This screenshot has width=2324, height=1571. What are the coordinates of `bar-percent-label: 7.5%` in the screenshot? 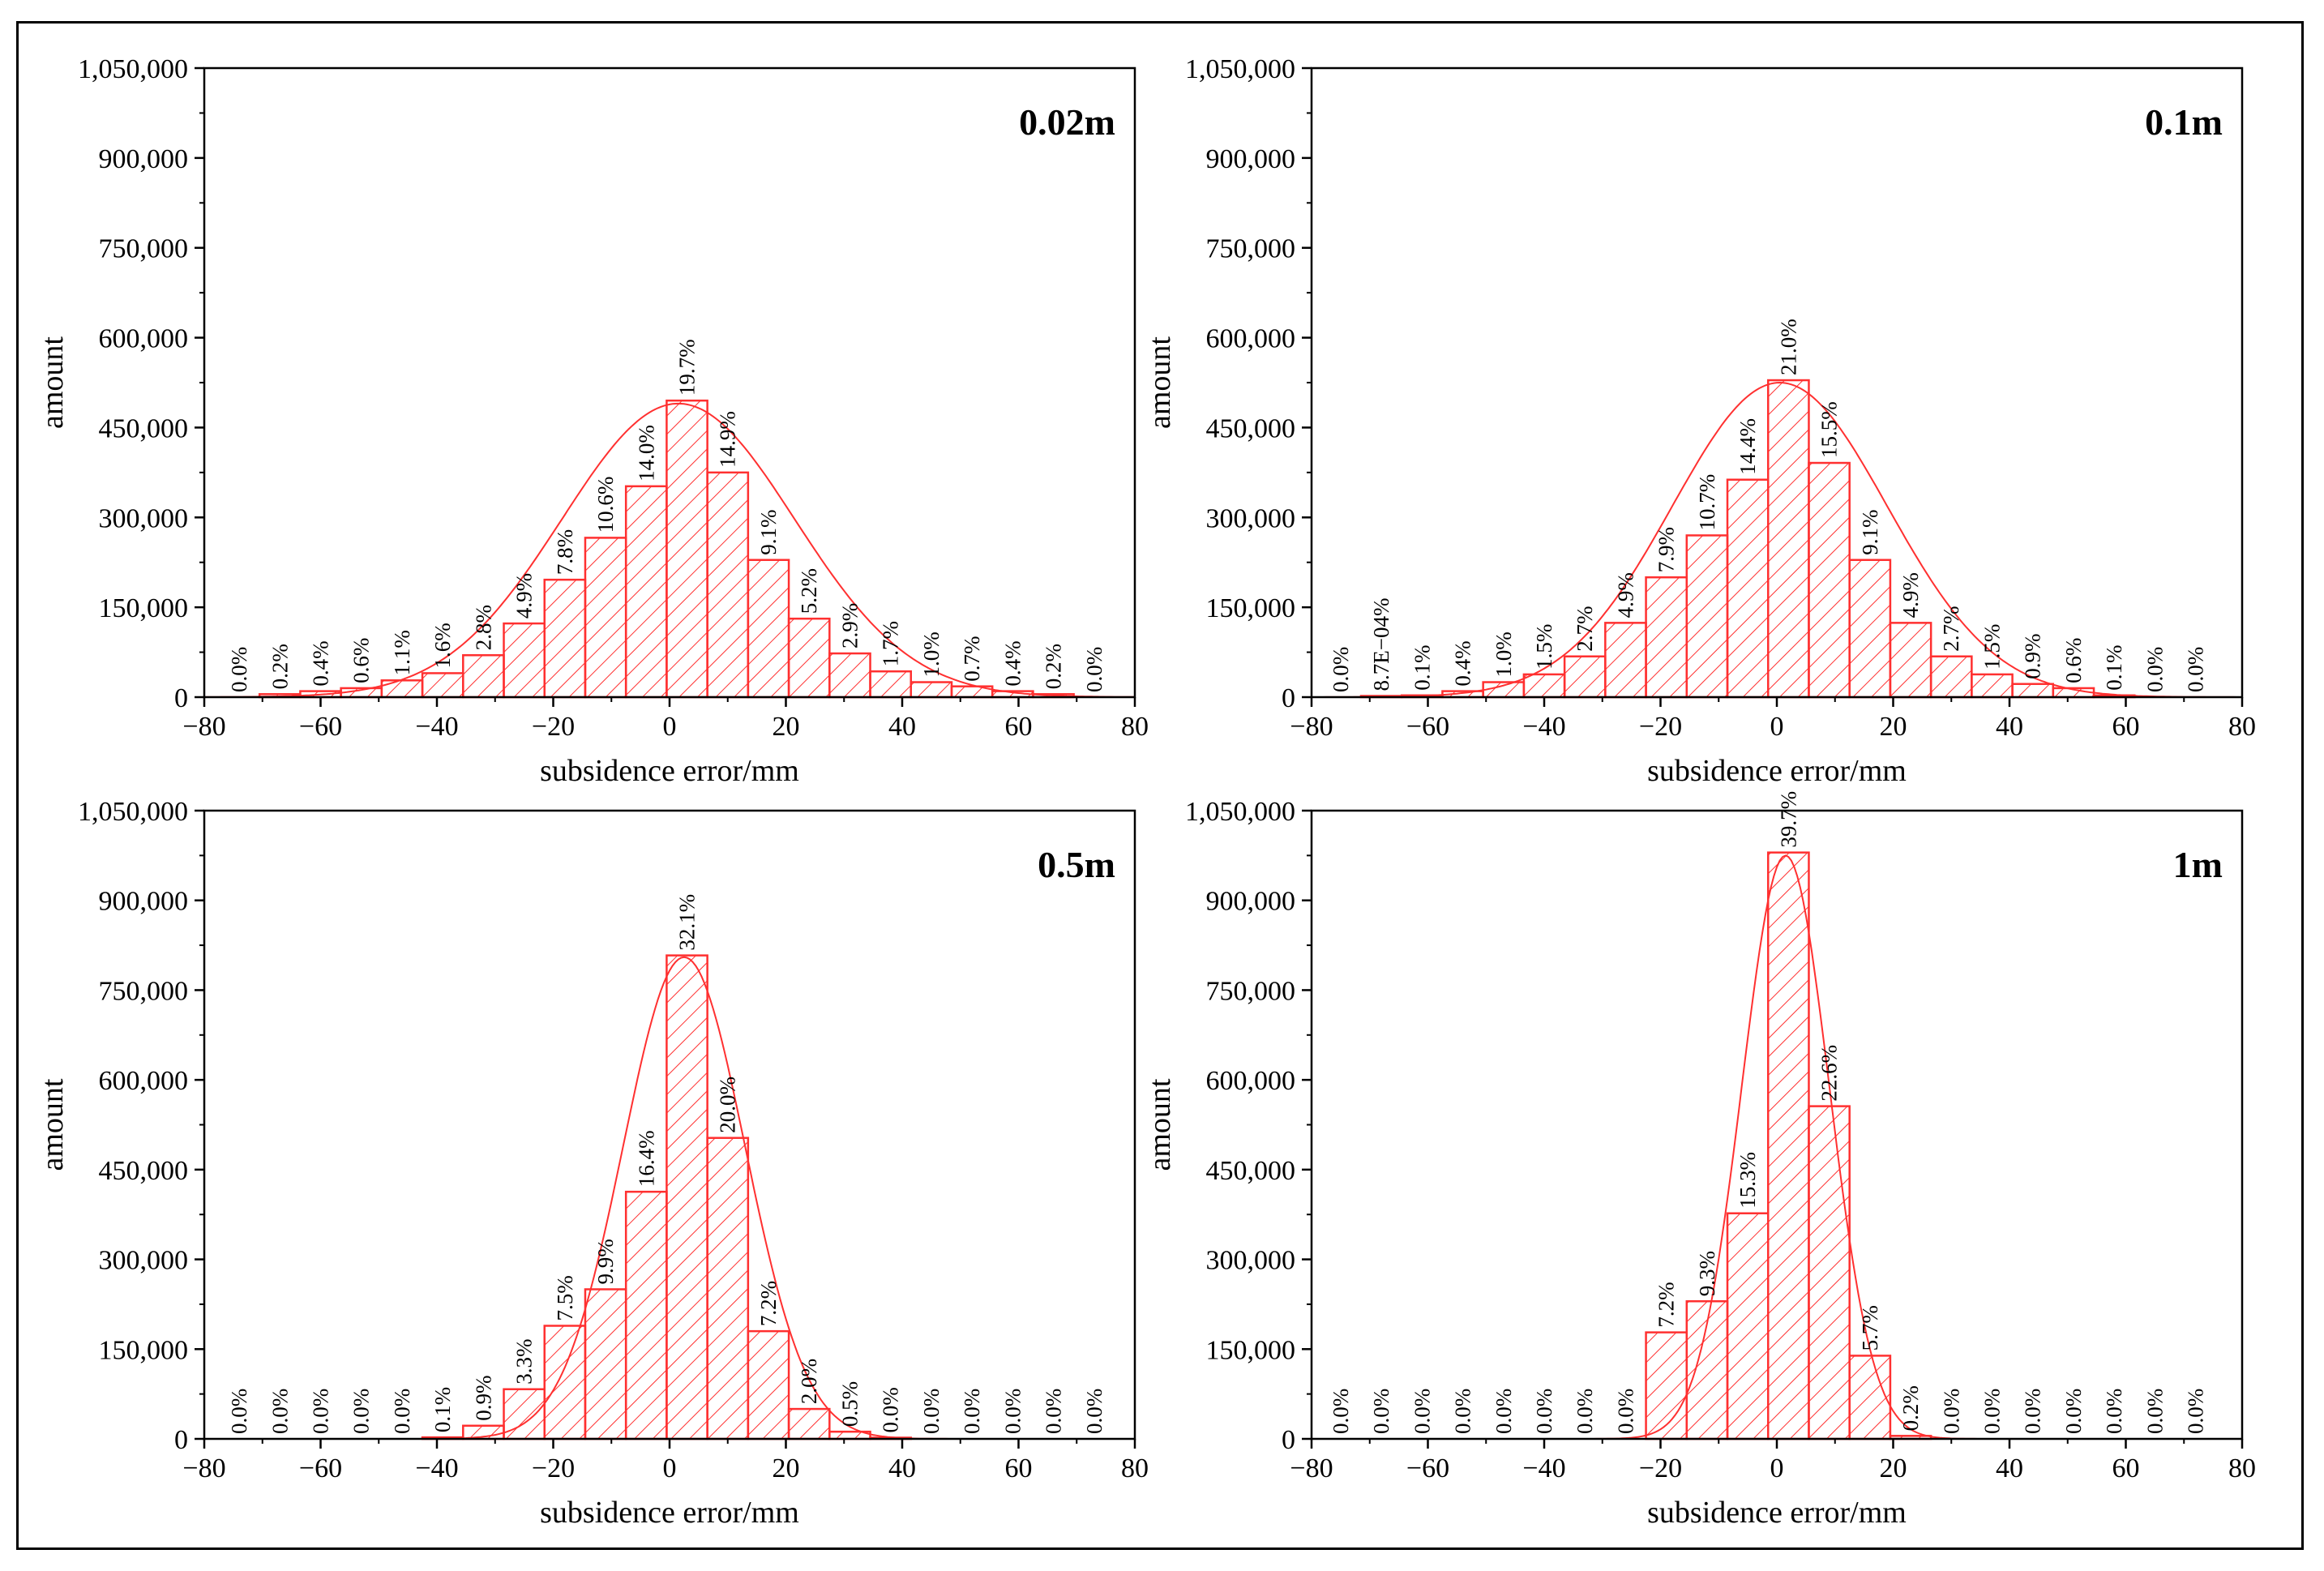 It's located at (565, 1298).